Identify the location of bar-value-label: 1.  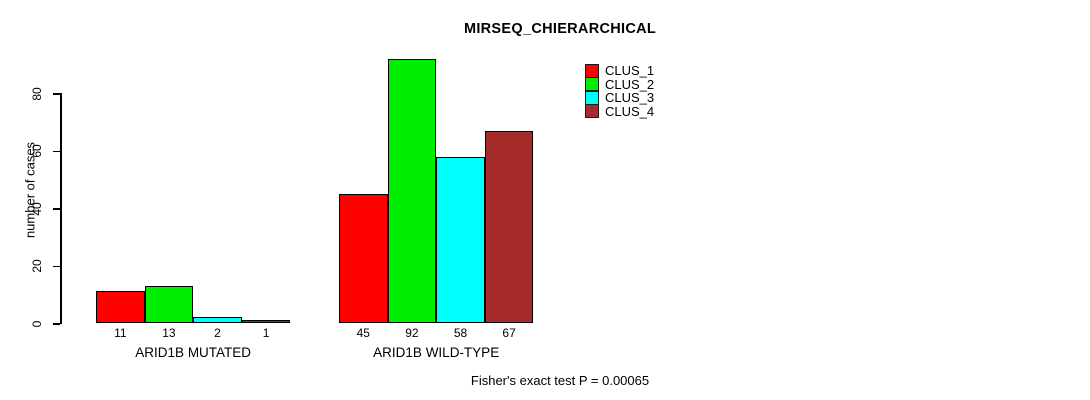
(266, 333).